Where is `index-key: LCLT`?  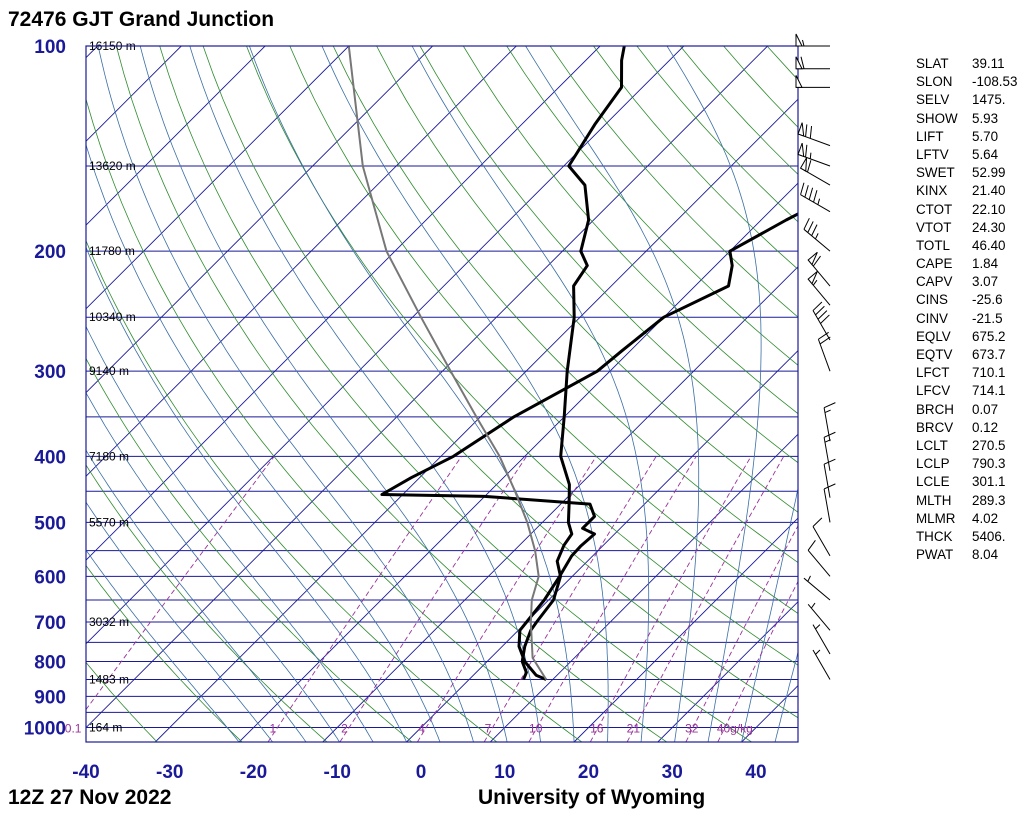
index-key: LCLT is located at coordinates (932, 445).